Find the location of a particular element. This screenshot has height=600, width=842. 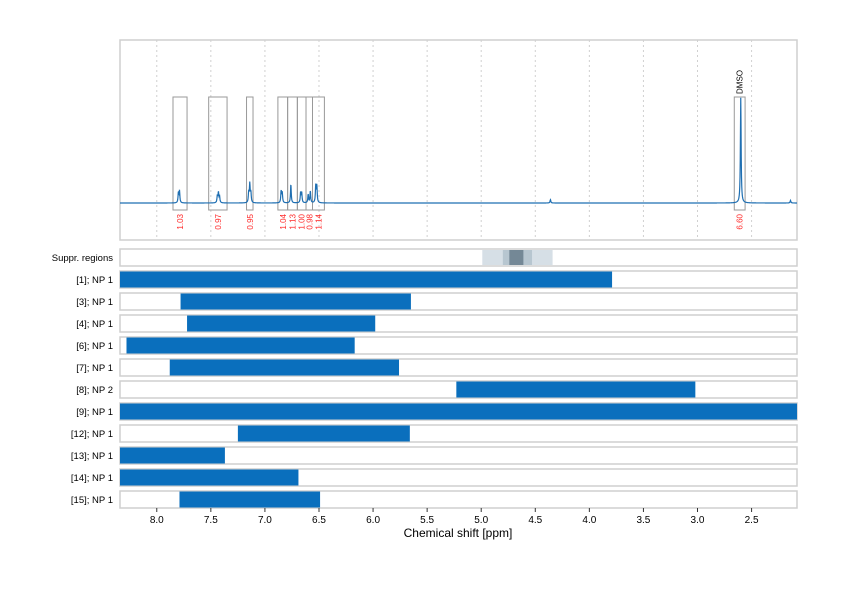

integral-value: 1.04 is located at coordinates (283, 221).